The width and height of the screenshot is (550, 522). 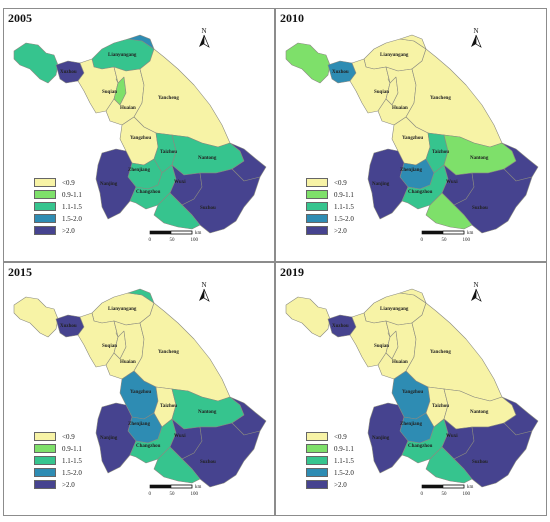 I want to click on year-title: 2005, so click(x=20, y=18).